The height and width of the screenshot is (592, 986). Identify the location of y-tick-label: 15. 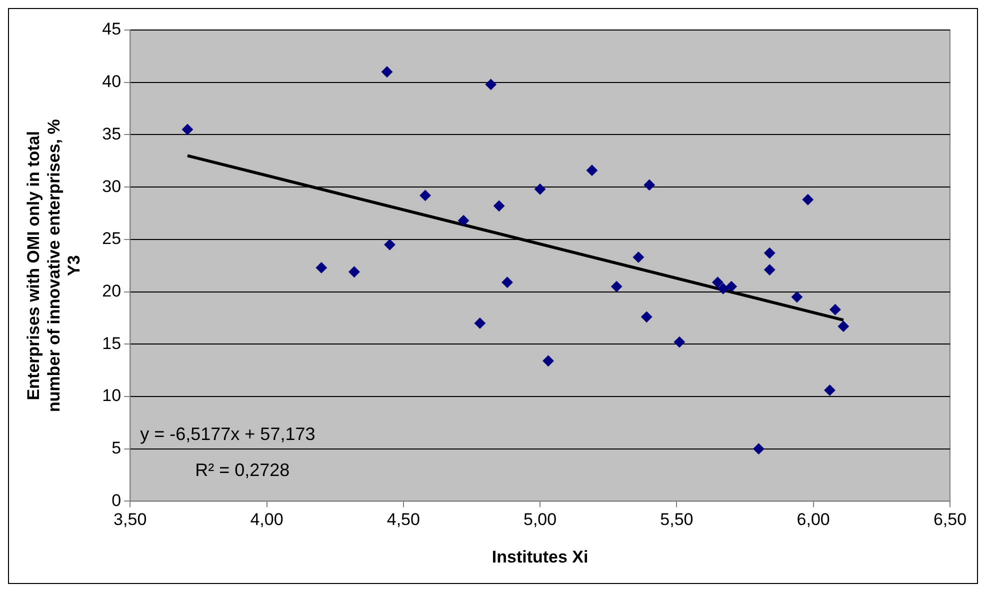
(112, 343).